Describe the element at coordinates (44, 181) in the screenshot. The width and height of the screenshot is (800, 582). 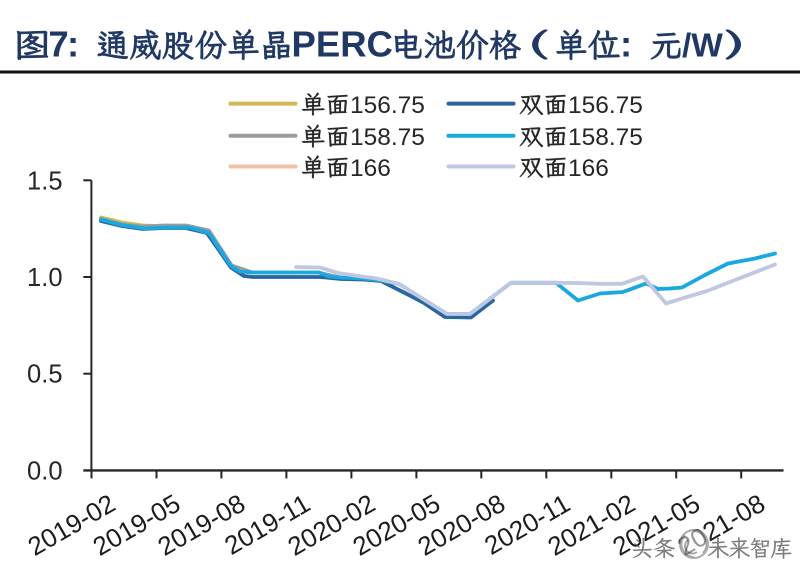
I see `svg-text: 1.5` at that location.